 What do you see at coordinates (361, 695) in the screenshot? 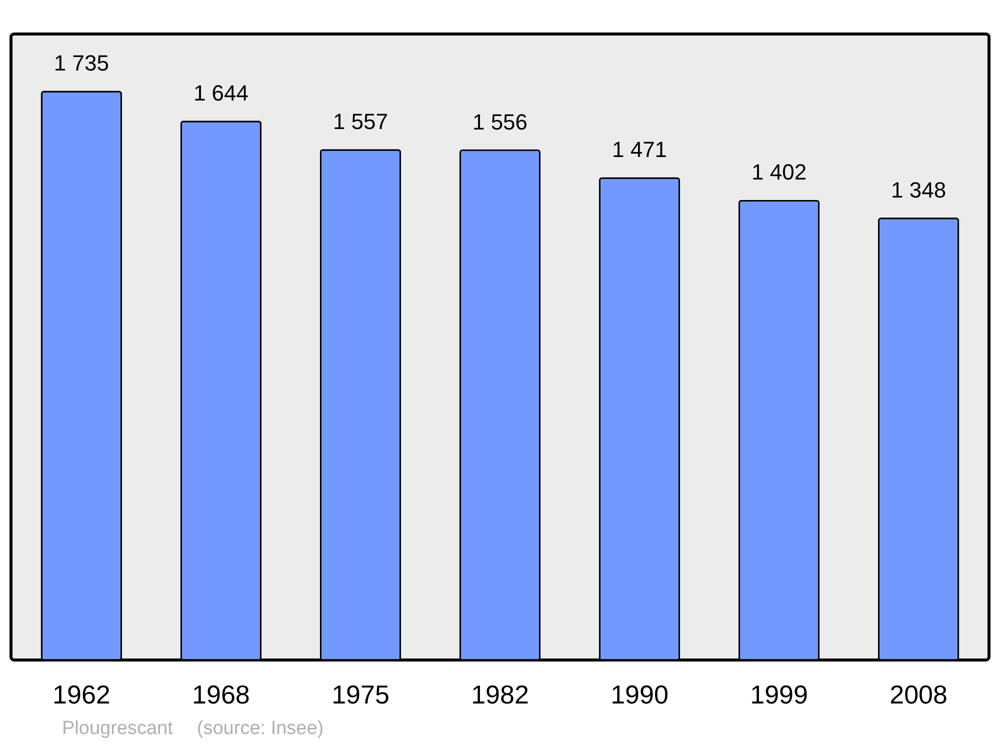
I see `x-tick-label: 1975` at bounding box center [361, 695].